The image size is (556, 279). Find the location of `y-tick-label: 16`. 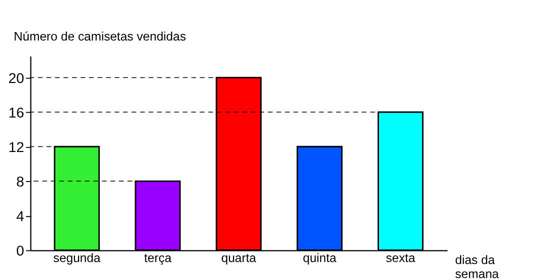

y-tick-label: 16 is located at coordinates (16, 113).